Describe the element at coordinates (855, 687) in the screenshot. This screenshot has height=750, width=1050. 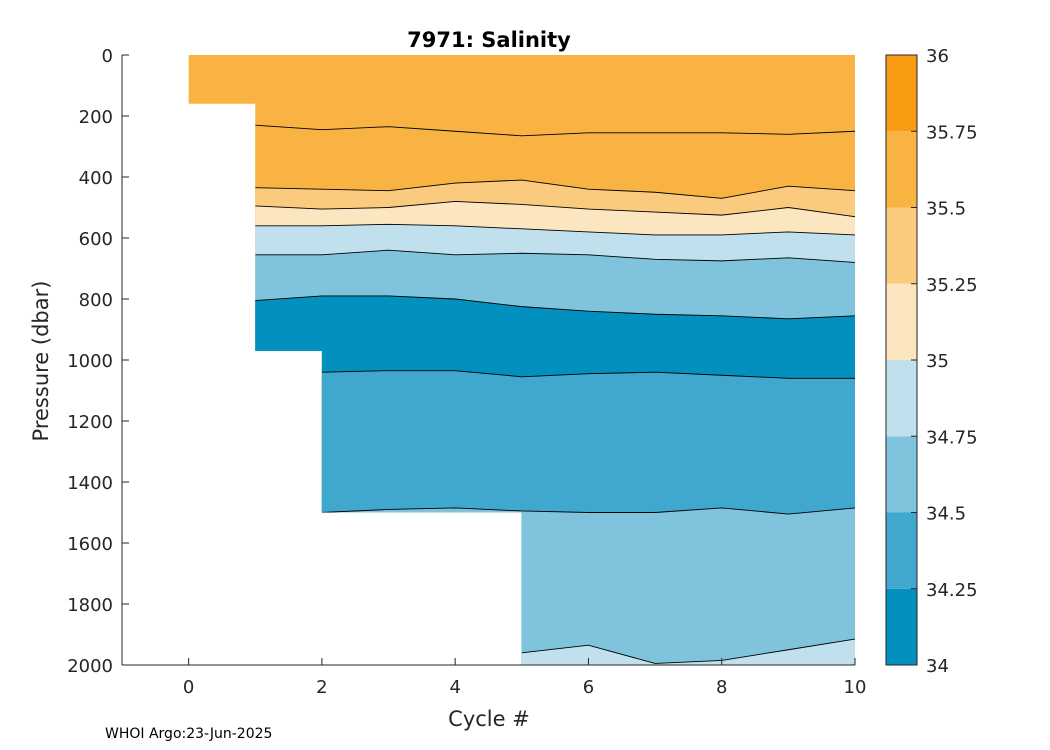
I see `x-tick-label: 10` at that location.